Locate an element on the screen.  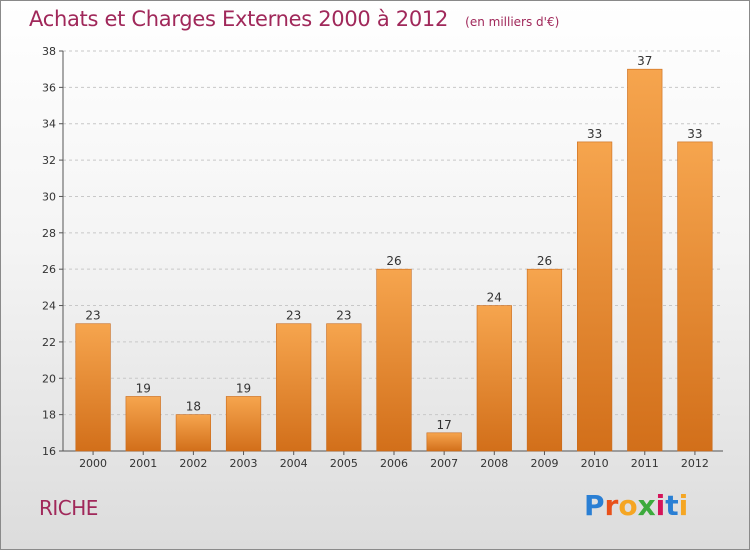
x-tick-label: 2005 is located at coordinates (344, 463).